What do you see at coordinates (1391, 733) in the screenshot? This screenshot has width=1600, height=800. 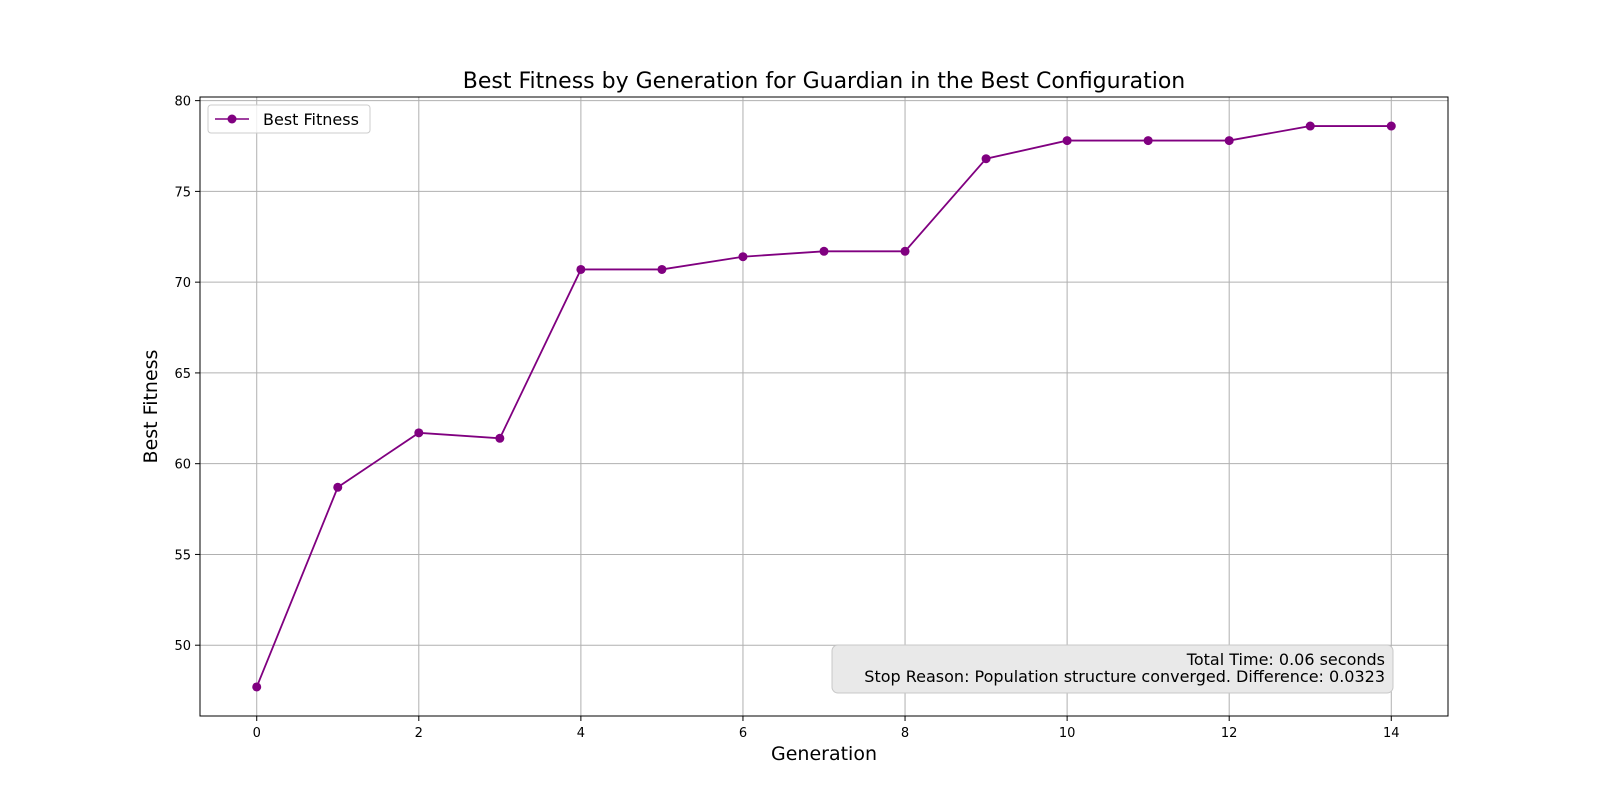 I see `x-tick-label: 14` at bounding box center [1391, 733].